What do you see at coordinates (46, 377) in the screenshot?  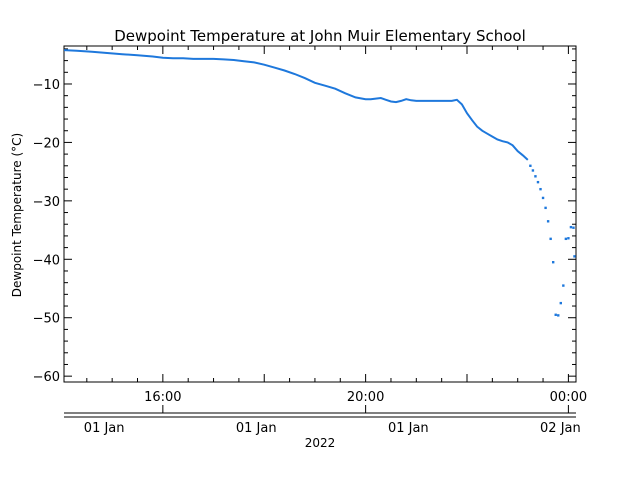 I see `y-tick-label: −60` at bounding box center [46, 377].